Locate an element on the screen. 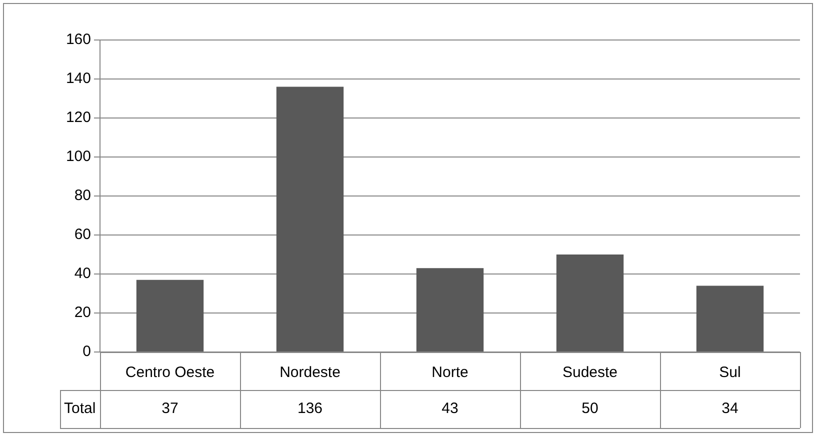  data-label: 34 is located at coordinates (730, 409).